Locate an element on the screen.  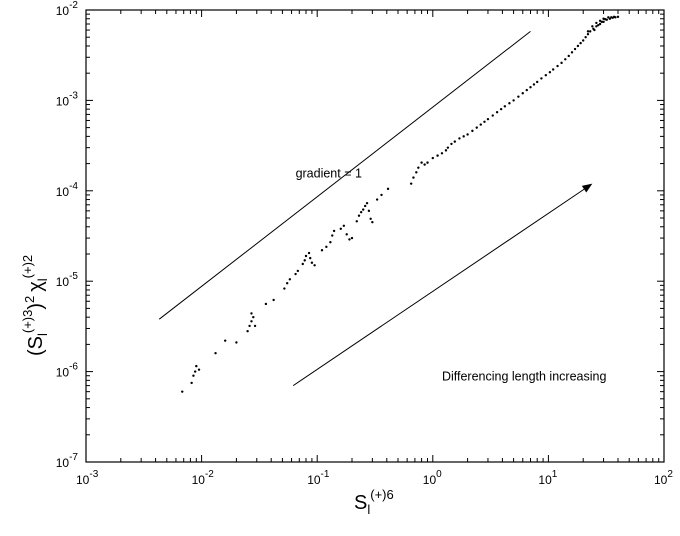
x-title-sub: l is located at coordinates (368, 509).